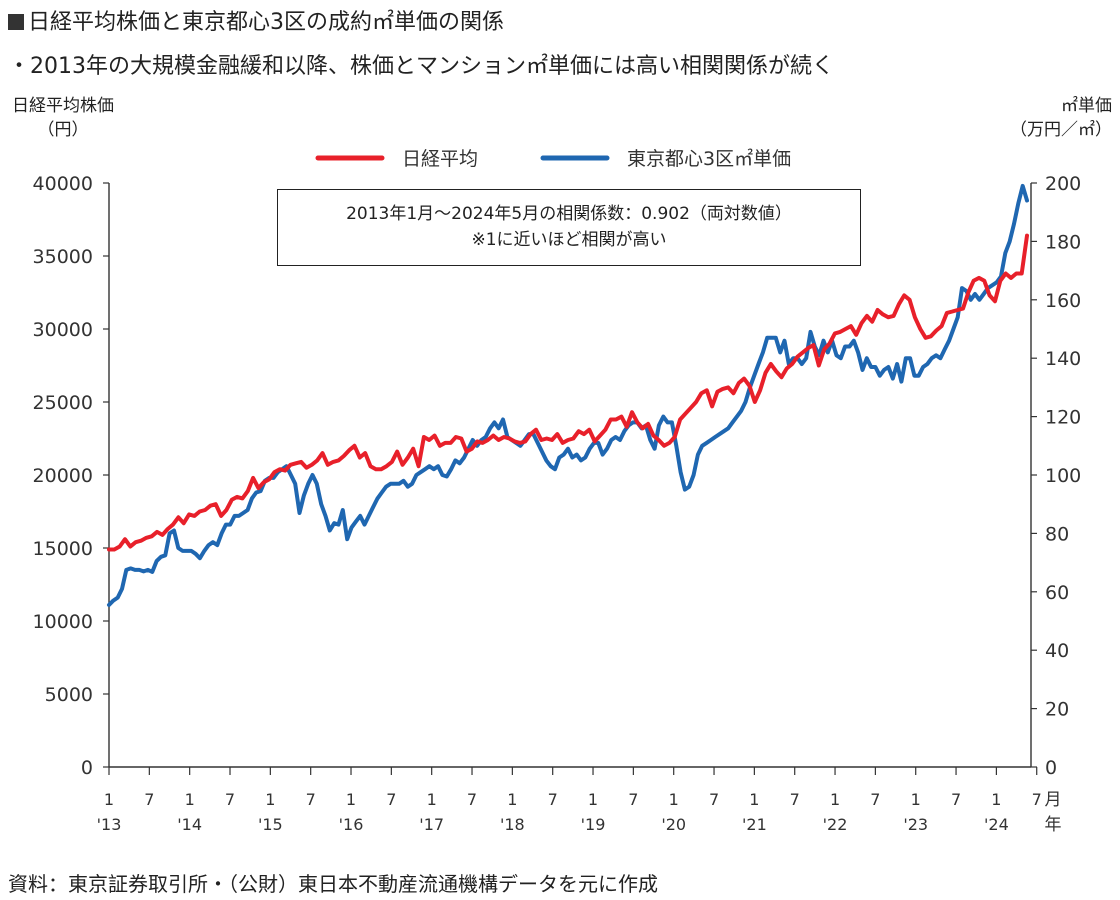 The height and width of the screenshot is (900, 1120). I want to click on y-right-tick-label: 160, so click(1063, 301).